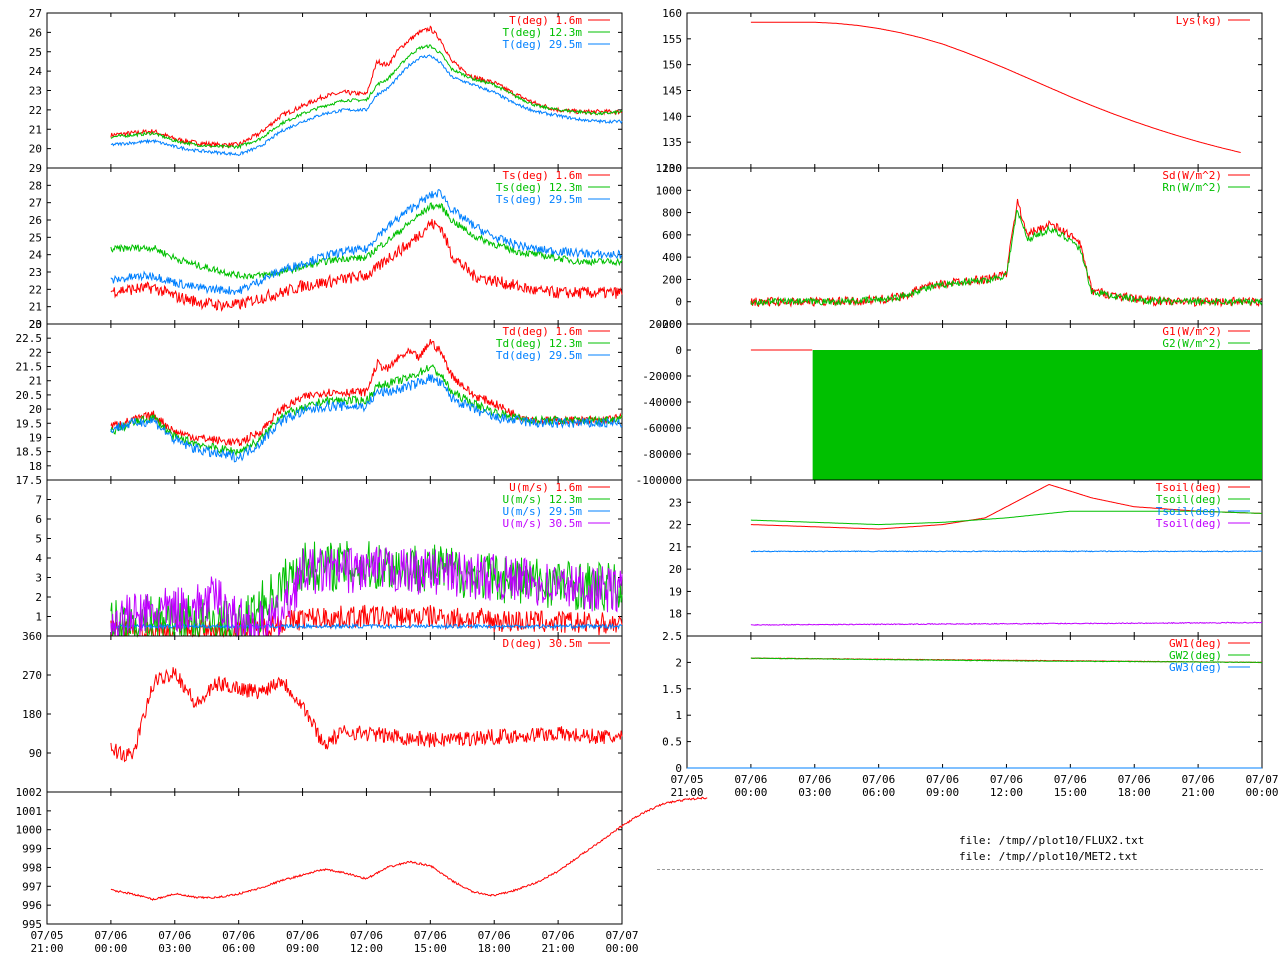 The width and height of the screenshot is (1280, 960). What do you see at coordinates (543, 511) in the screenshot?
I see `legend-label: U(m/s) 29.5m` at bounding box center [543, 511].